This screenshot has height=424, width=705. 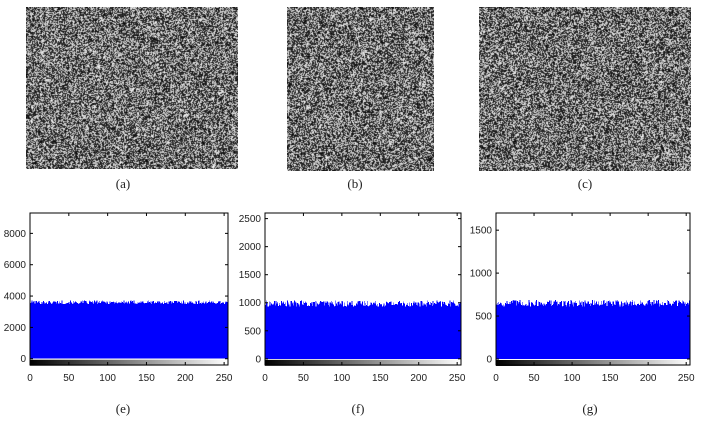 What do you see at coordinates (363, 289) in the screenshot?
I see `plot-frame-f` at bounding box center [363, 289].